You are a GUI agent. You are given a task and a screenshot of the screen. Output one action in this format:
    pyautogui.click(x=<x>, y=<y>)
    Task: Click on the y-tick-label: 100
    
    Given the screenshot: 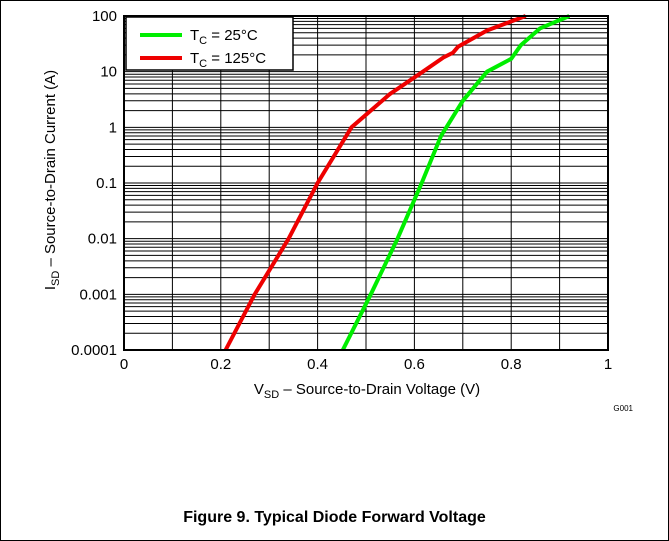 What is the action you would take?
    pyautogui.click(x=104, y=16)
    